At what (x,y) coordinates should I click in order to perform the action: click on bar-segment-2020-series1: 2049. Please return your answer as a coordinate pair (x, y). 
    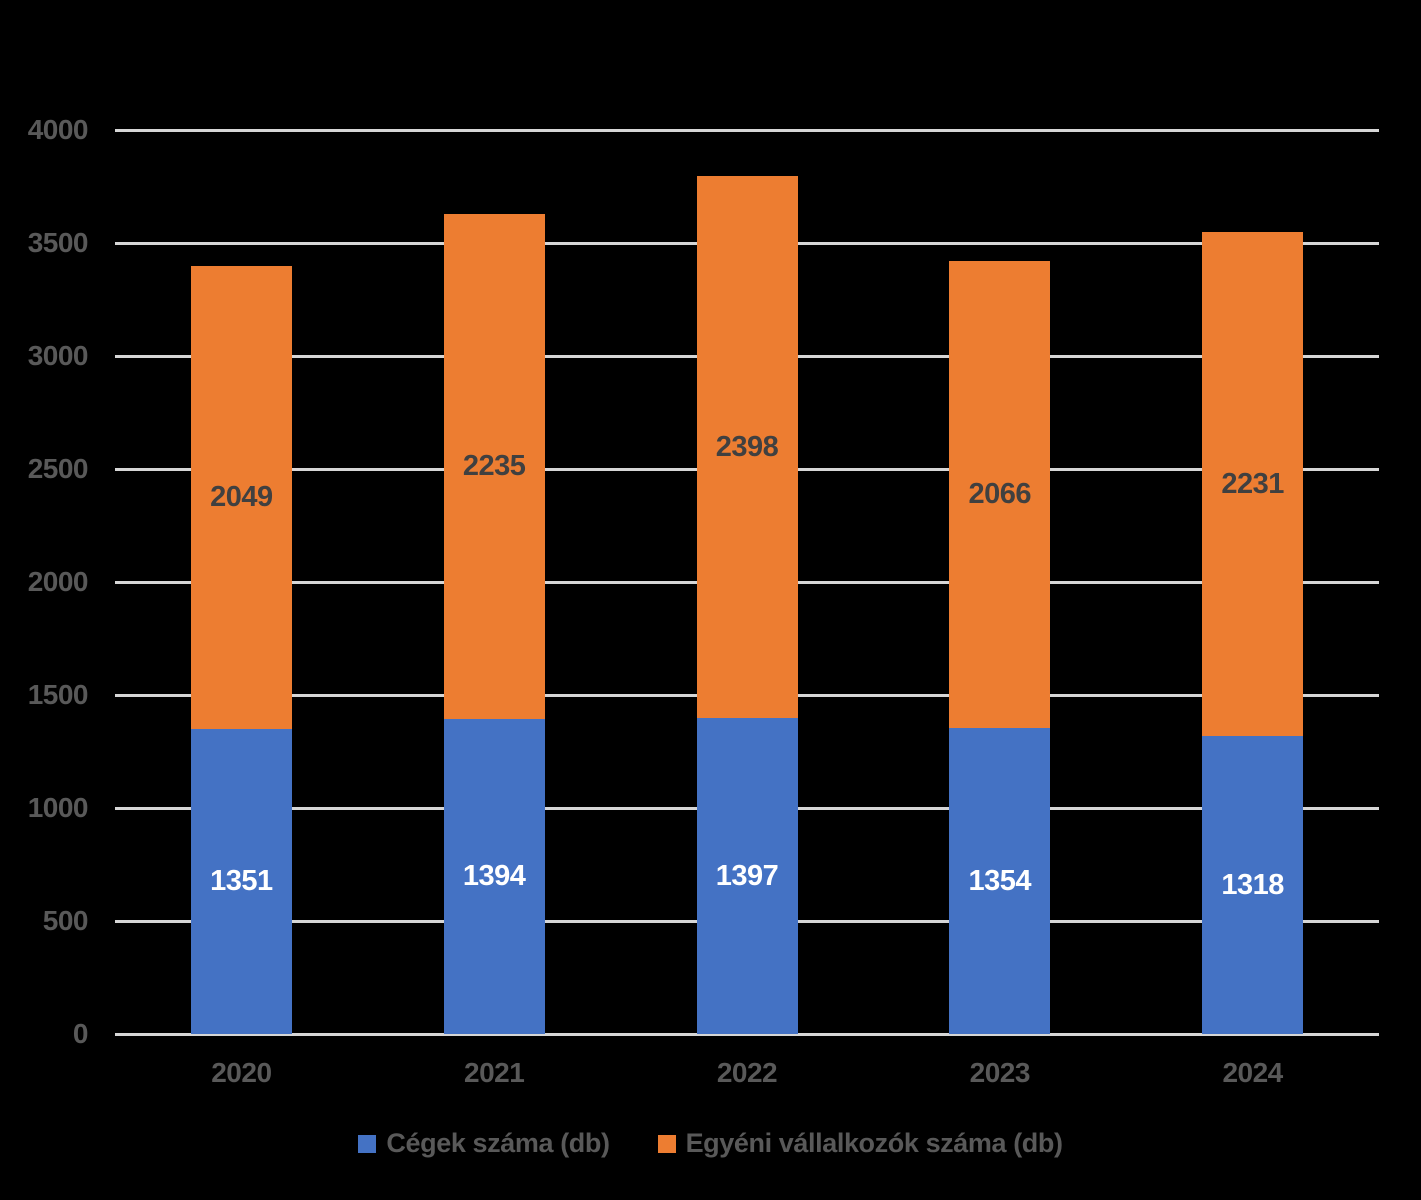
    Looking at the image, I should click on (241, 497).